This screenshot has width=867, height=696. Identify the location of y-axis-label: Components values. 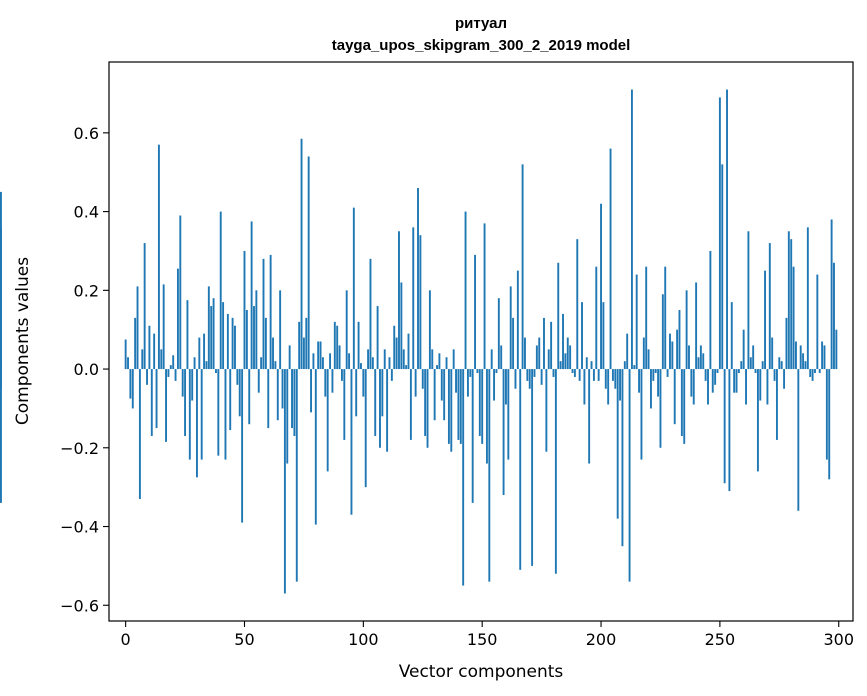
(23, 341).